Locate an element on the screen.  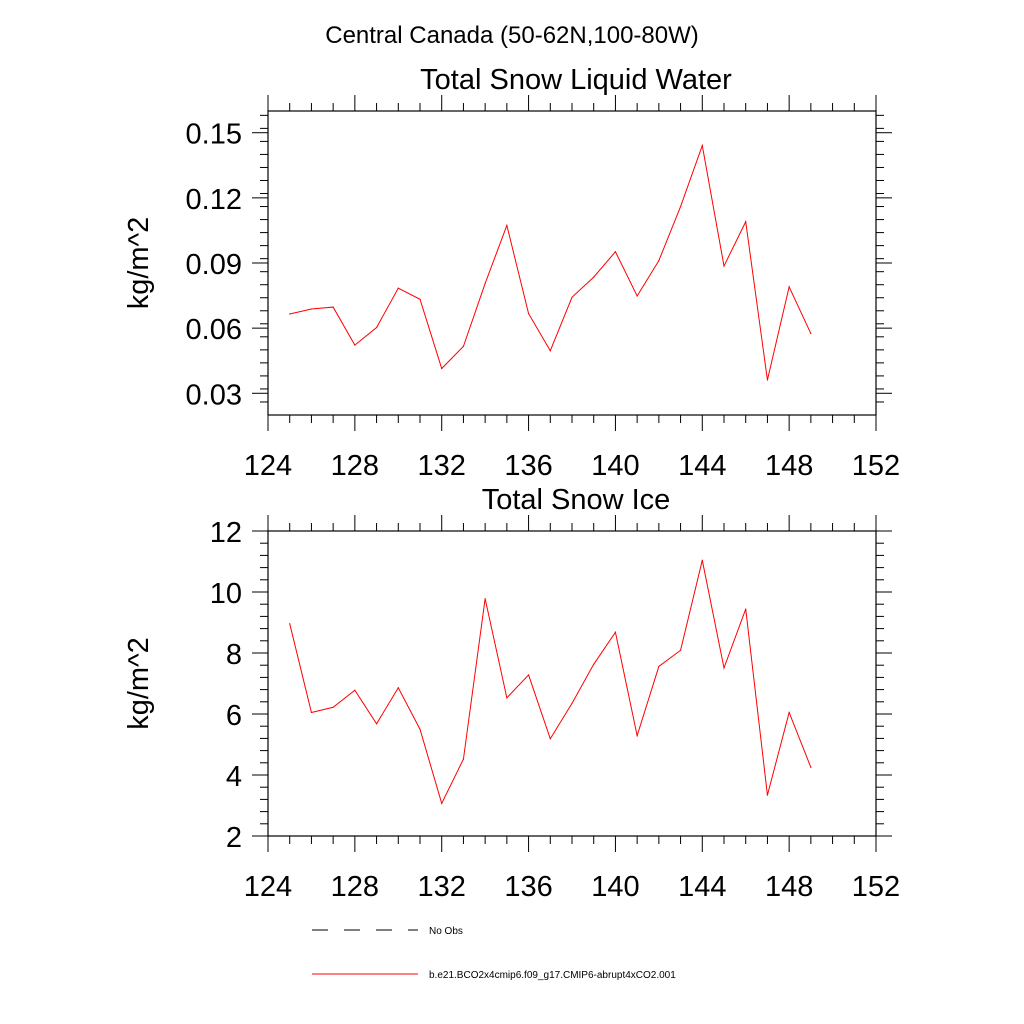
y-tick-label-snow-ice-5: 12 is located at coordinates (226, 533).